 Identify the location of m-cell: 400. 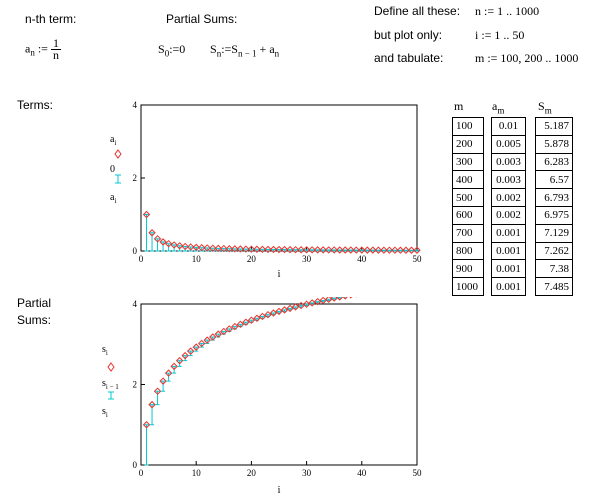
(468, 180).